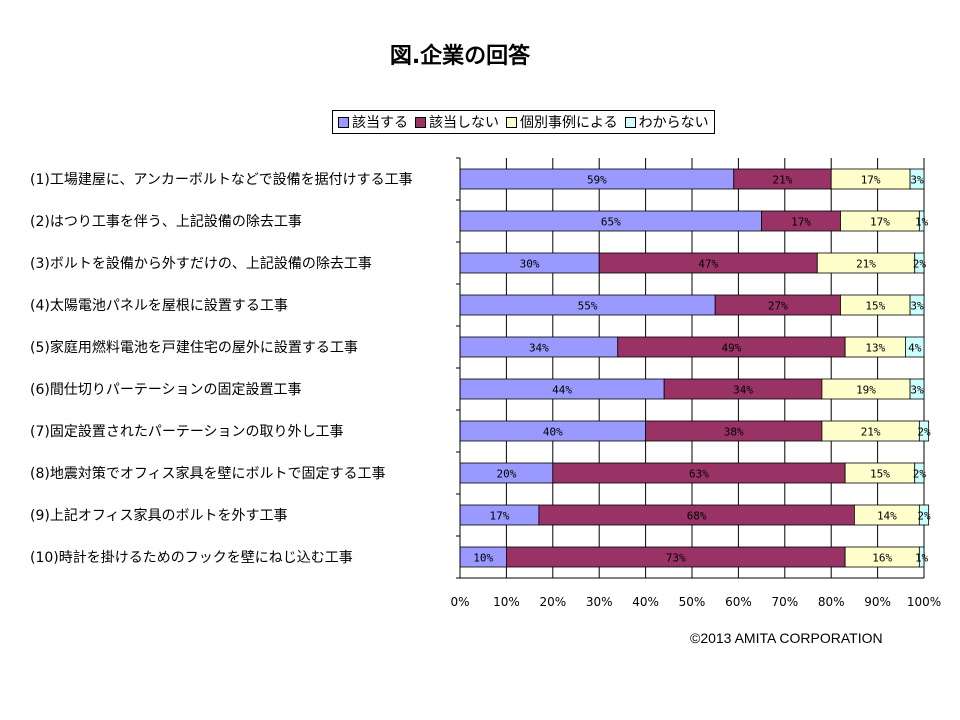 Image resolution: width=960 pixels, height=720 pixels. Describe the element at coordinates (597, 180) in the screenshot. I see `data-label: 59%` at that location.